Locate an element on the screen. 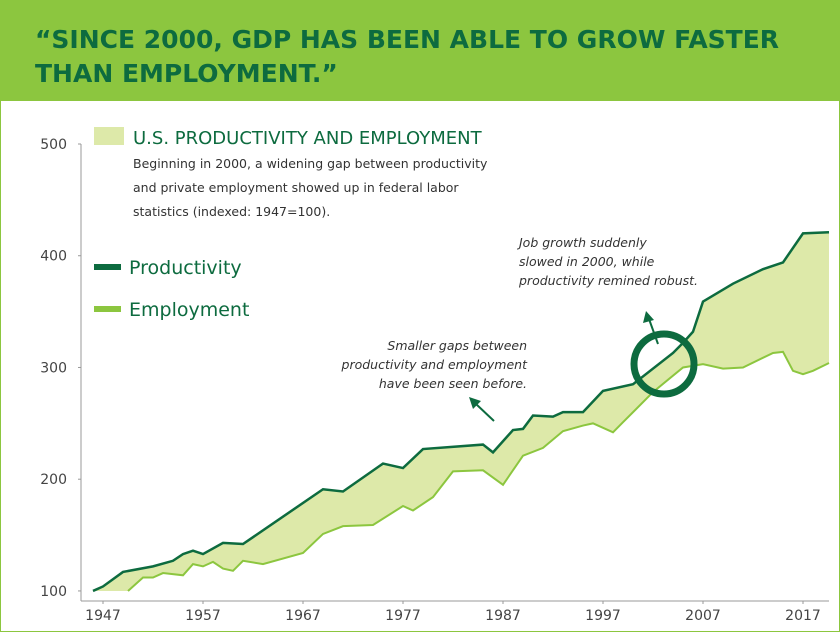 The width and height of the screenshot is (840, 632). x-tick-label: 1967 is located at coordinates (303, 616).